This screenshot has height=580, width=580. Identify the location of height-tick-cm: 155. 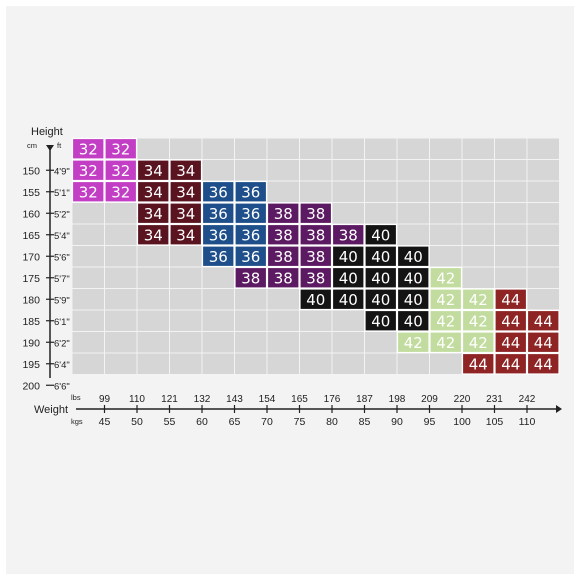
(31, 193).